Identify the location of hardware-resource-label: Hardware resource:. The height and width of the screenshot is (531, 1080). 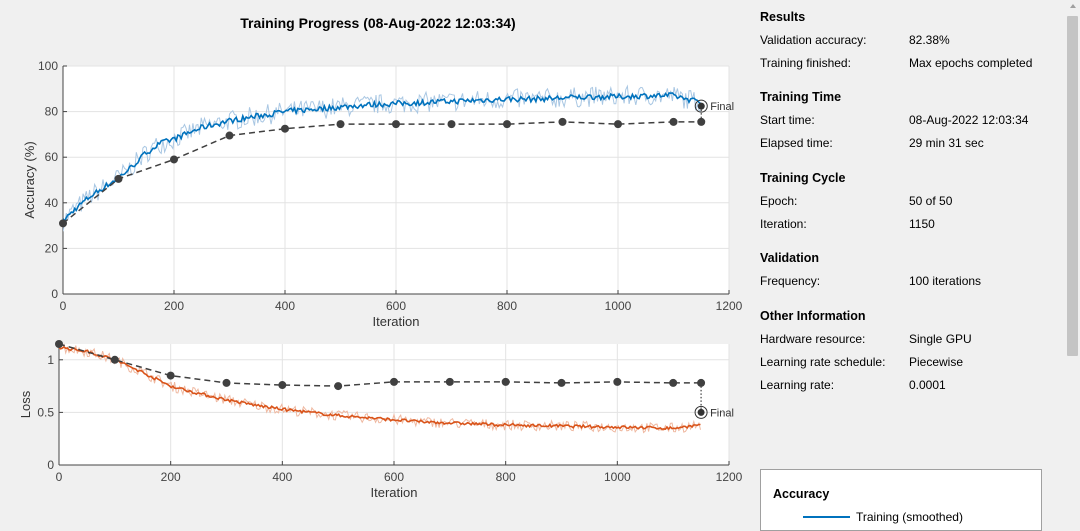
(813, 339).